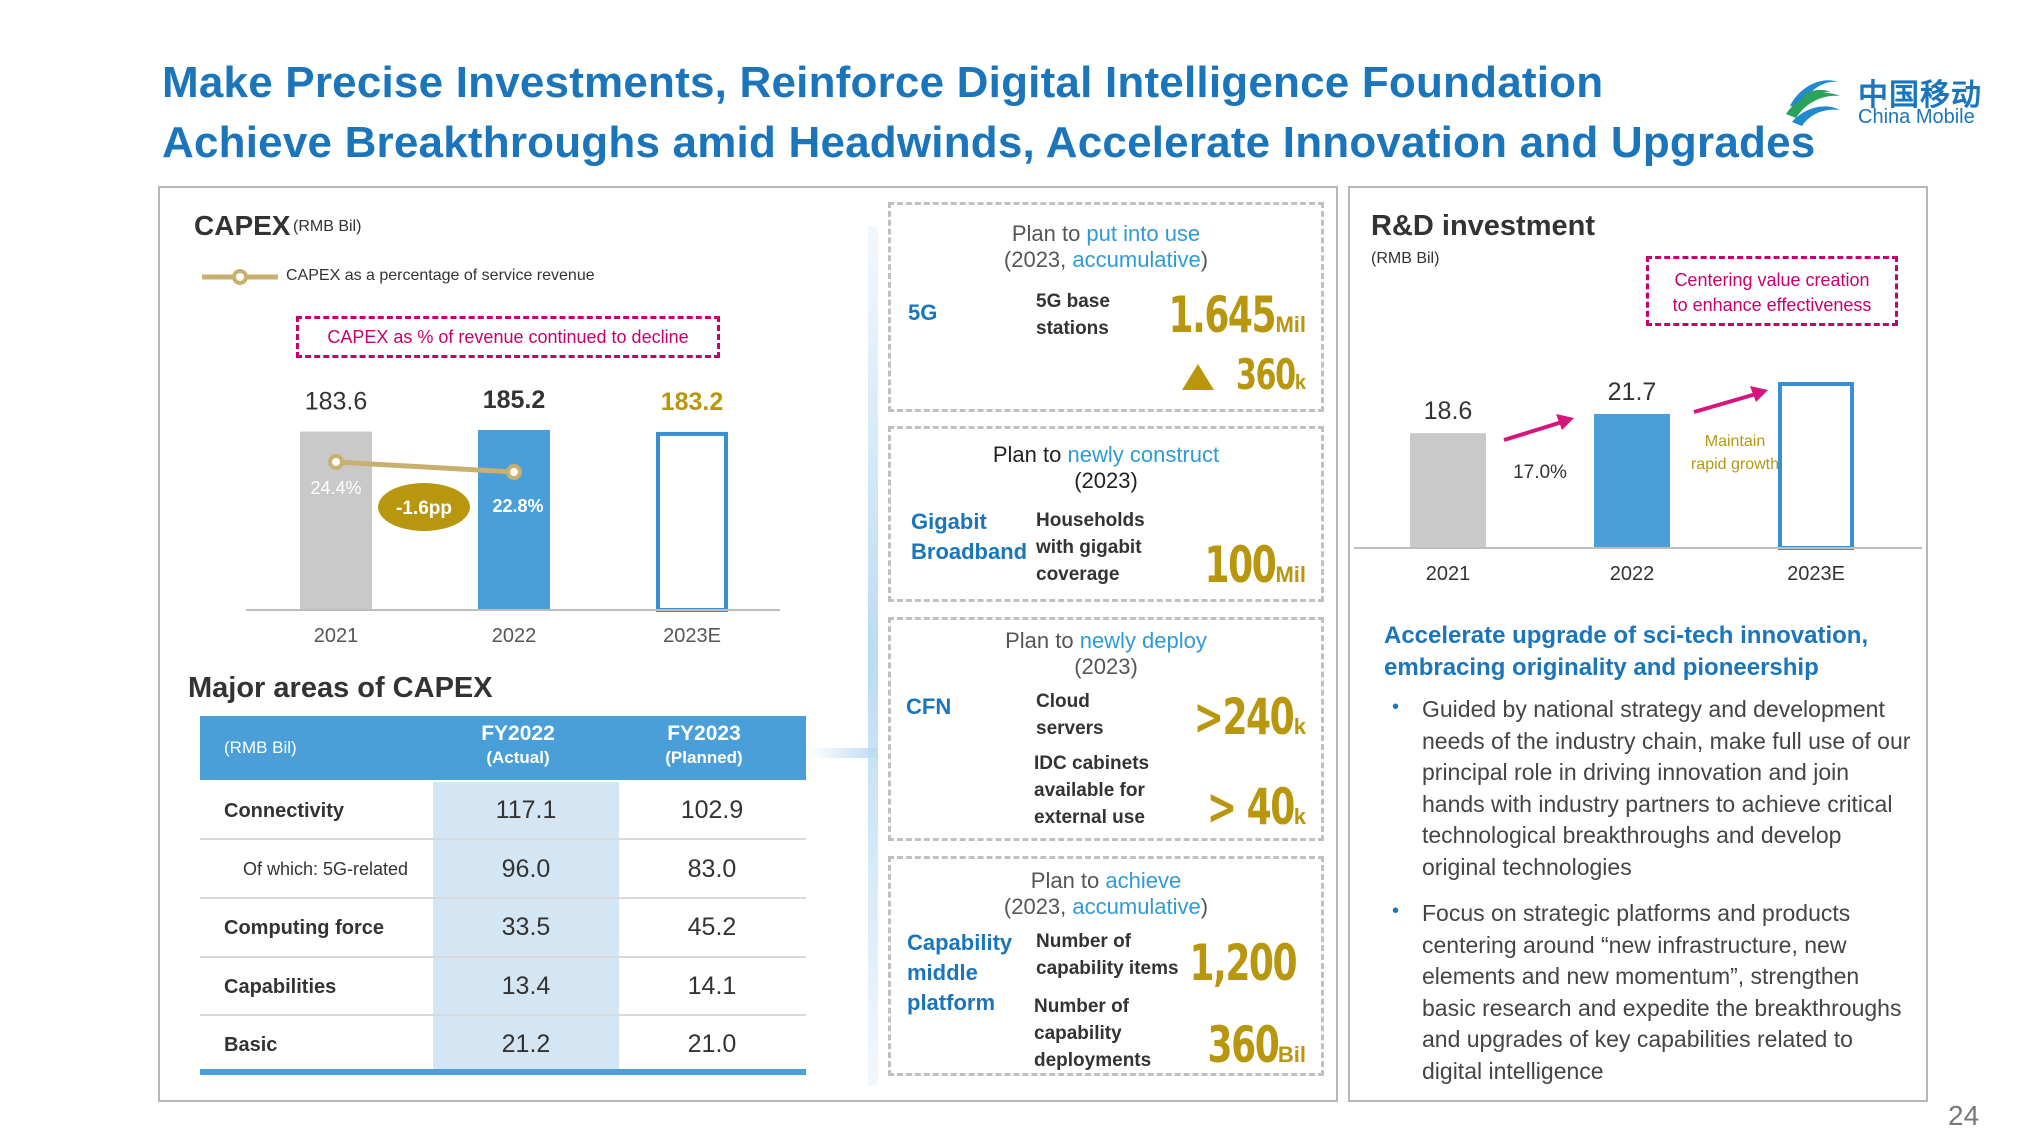 The image size is (2038, 1146). Describe the element at coordinates (1143, 640) in the screenshot. I see `plan-highlight: newly deploy` at that location.